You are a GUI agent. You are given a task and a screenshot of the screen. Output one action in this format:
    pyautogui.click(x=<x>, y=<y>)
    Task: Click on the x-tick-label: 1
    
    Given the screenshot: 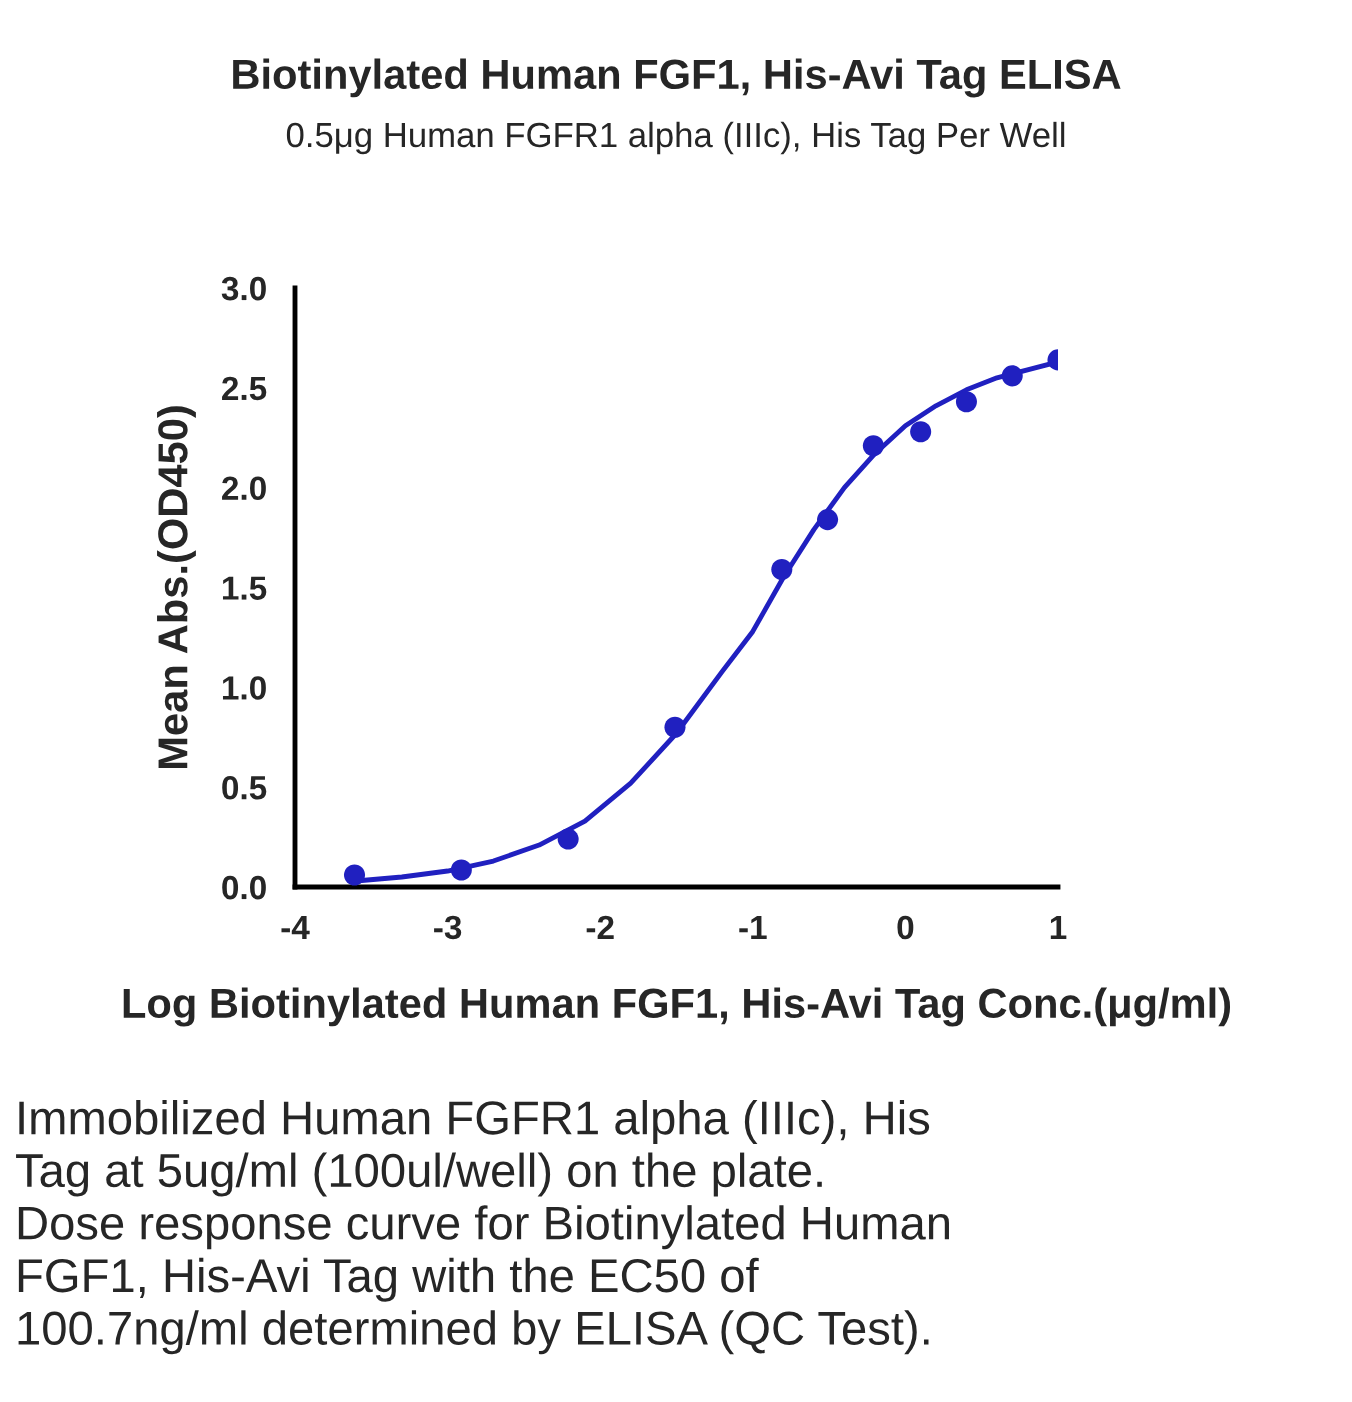 What is the action you would take?
    pyautogui.click(x=1058, y=927)
    